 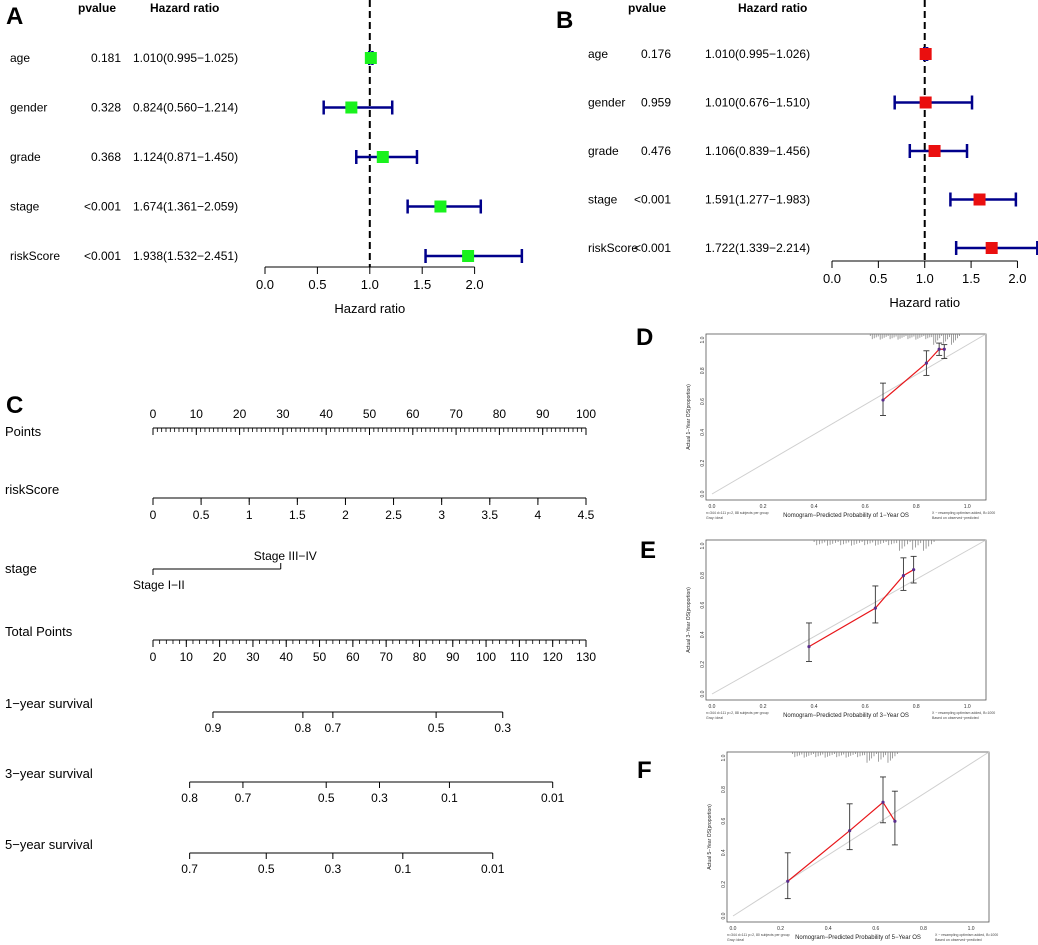 What do you see at coordinates (586, 515) in the screenshot?
I see `tick-label: 4.5` at bounding box center [586, 515].